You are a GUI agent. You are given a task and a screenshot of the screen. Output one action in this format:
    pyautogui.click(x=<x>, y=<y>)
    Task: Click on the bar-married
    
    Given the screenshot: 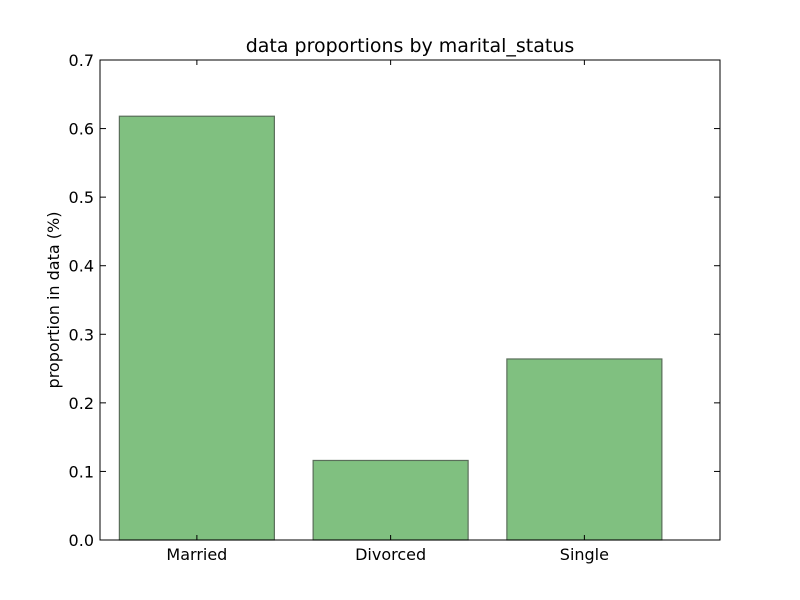 What is the action you would take?
    pyautogui.click(x=196, y=328)
    